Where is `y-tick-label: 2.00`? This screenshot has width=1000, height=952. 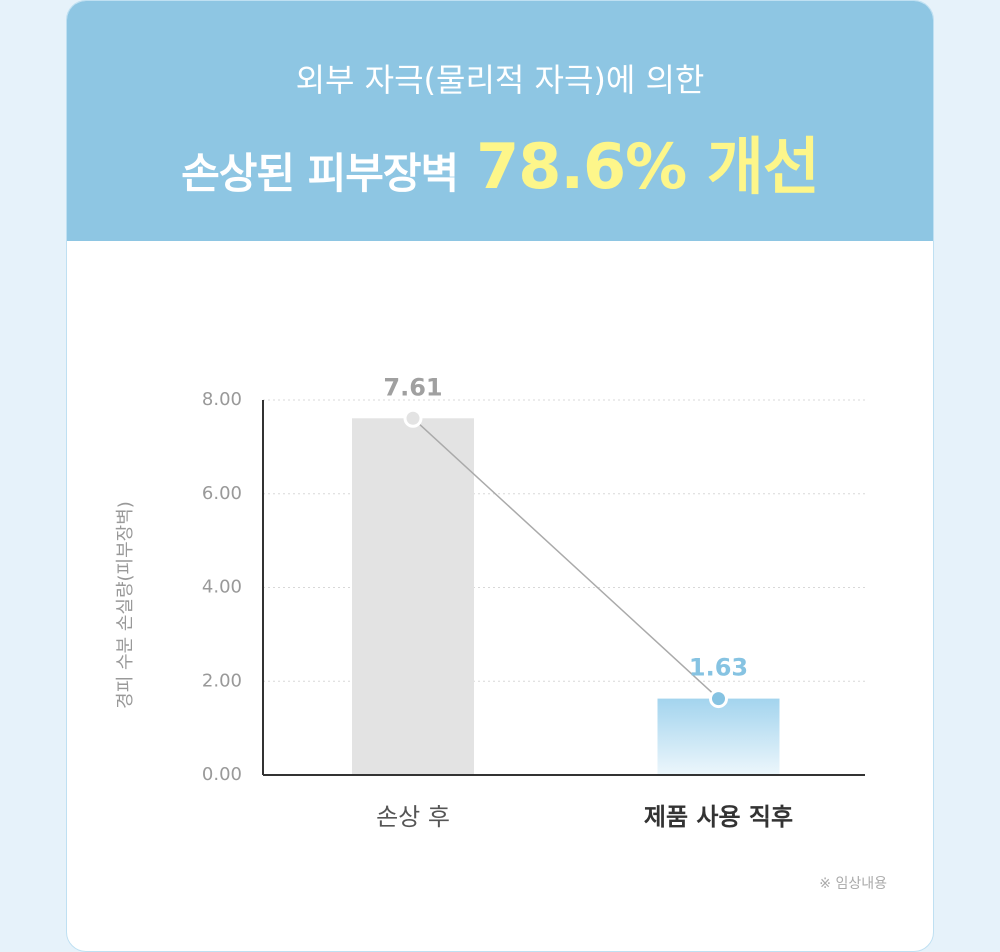
y-tick-label: 2.00 is located at coordinates (222, 680).